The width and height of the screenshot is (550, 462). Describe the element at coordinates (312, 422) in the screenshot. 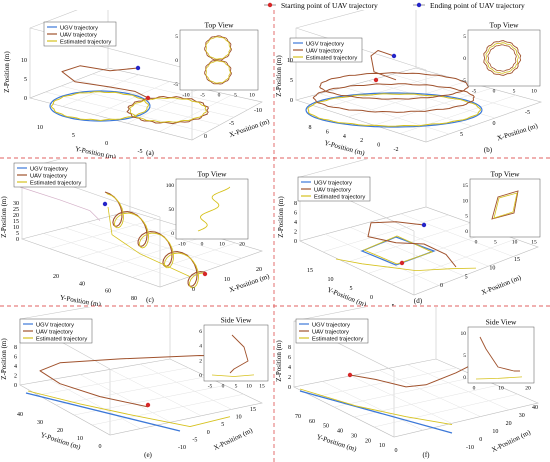

I see `y-tick: 60` at that location.